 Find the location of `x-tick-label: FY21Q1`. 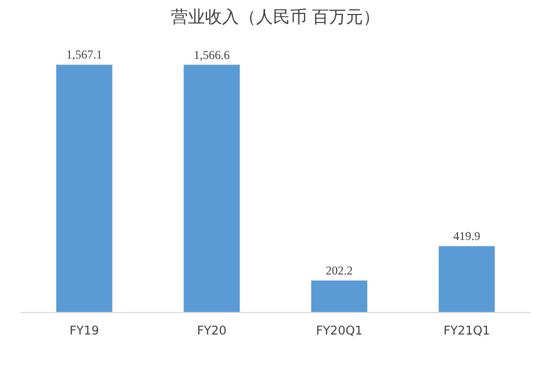

x-tick-label: FY21Q1 is located at coordinates (466, 331).